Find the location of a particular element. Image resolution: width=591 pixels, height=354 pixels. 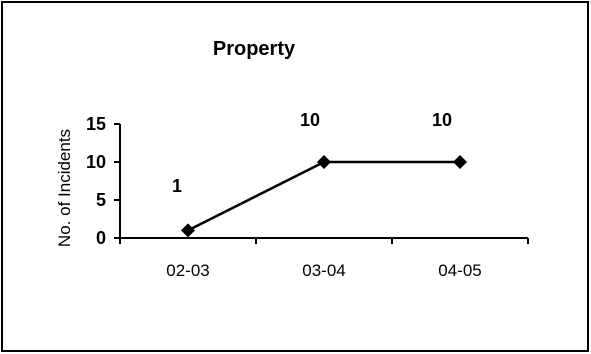

data-label: 1 is located at coordinates (177, 186).